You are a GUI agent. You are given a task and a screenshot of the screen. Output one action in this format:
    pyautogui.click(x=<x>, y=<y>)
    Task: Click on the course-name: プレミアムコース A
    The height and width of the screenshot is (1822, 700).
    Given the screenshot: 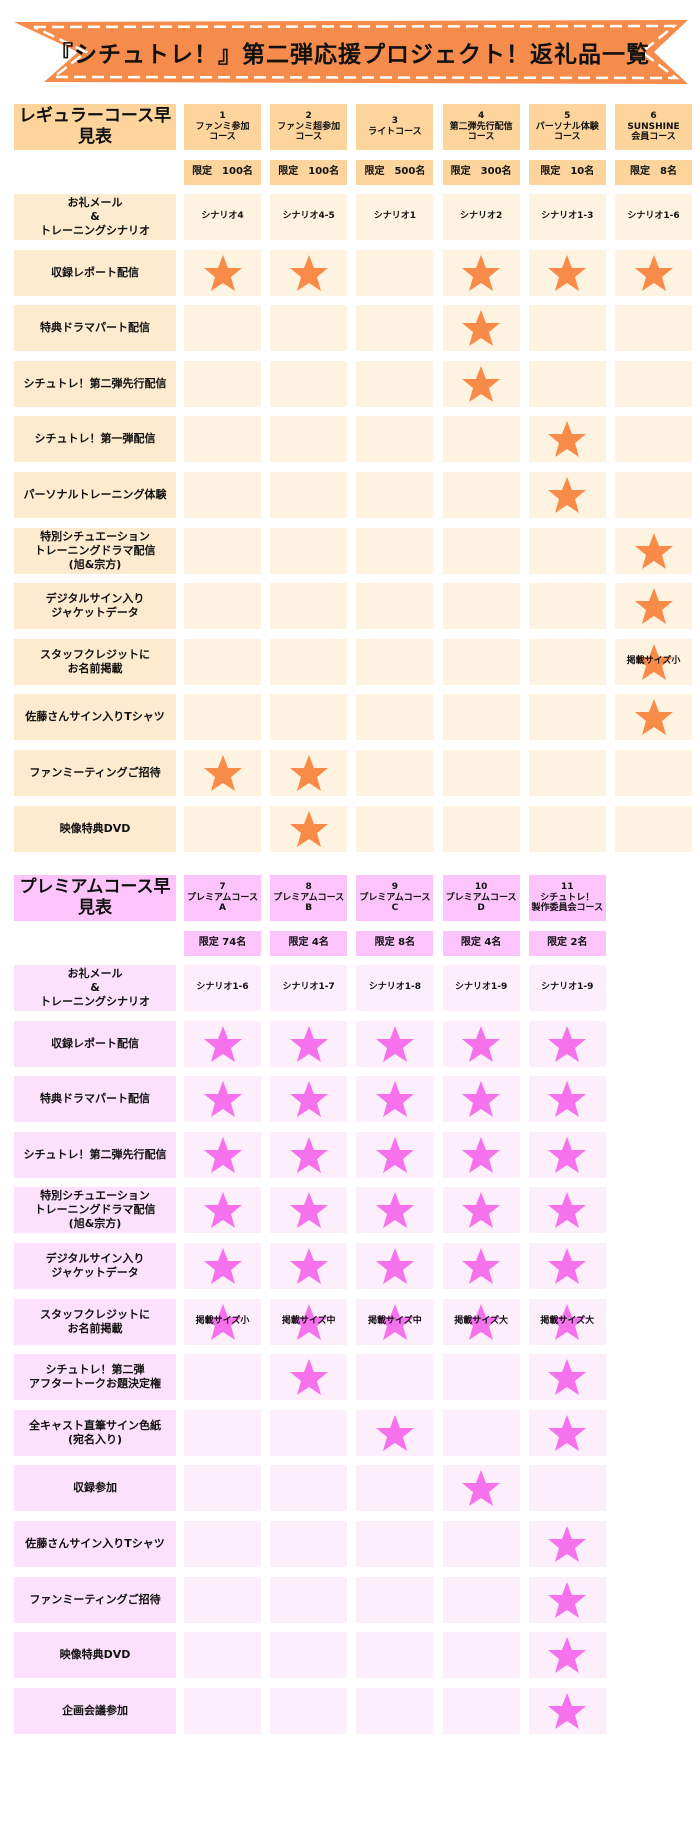 What is the action you would take?
    pyautogui.click(x=222, y=903)
    